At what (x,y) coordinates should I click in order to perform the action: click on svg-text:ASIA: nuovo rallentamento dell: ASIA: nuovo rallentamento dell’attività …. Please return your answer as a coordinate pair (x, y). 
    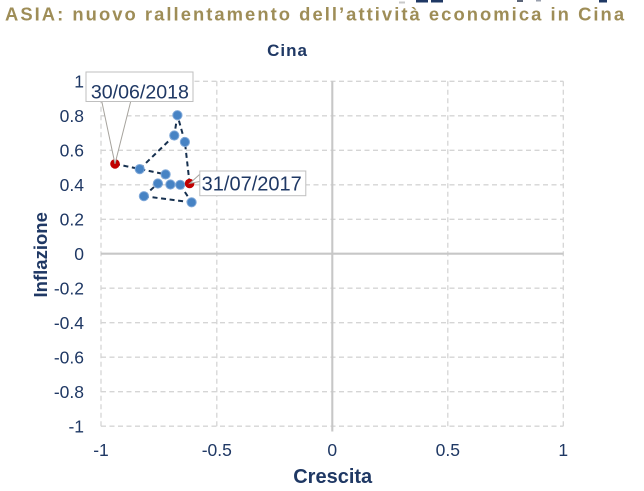
    Looking at the image, I should click on (315, 14).